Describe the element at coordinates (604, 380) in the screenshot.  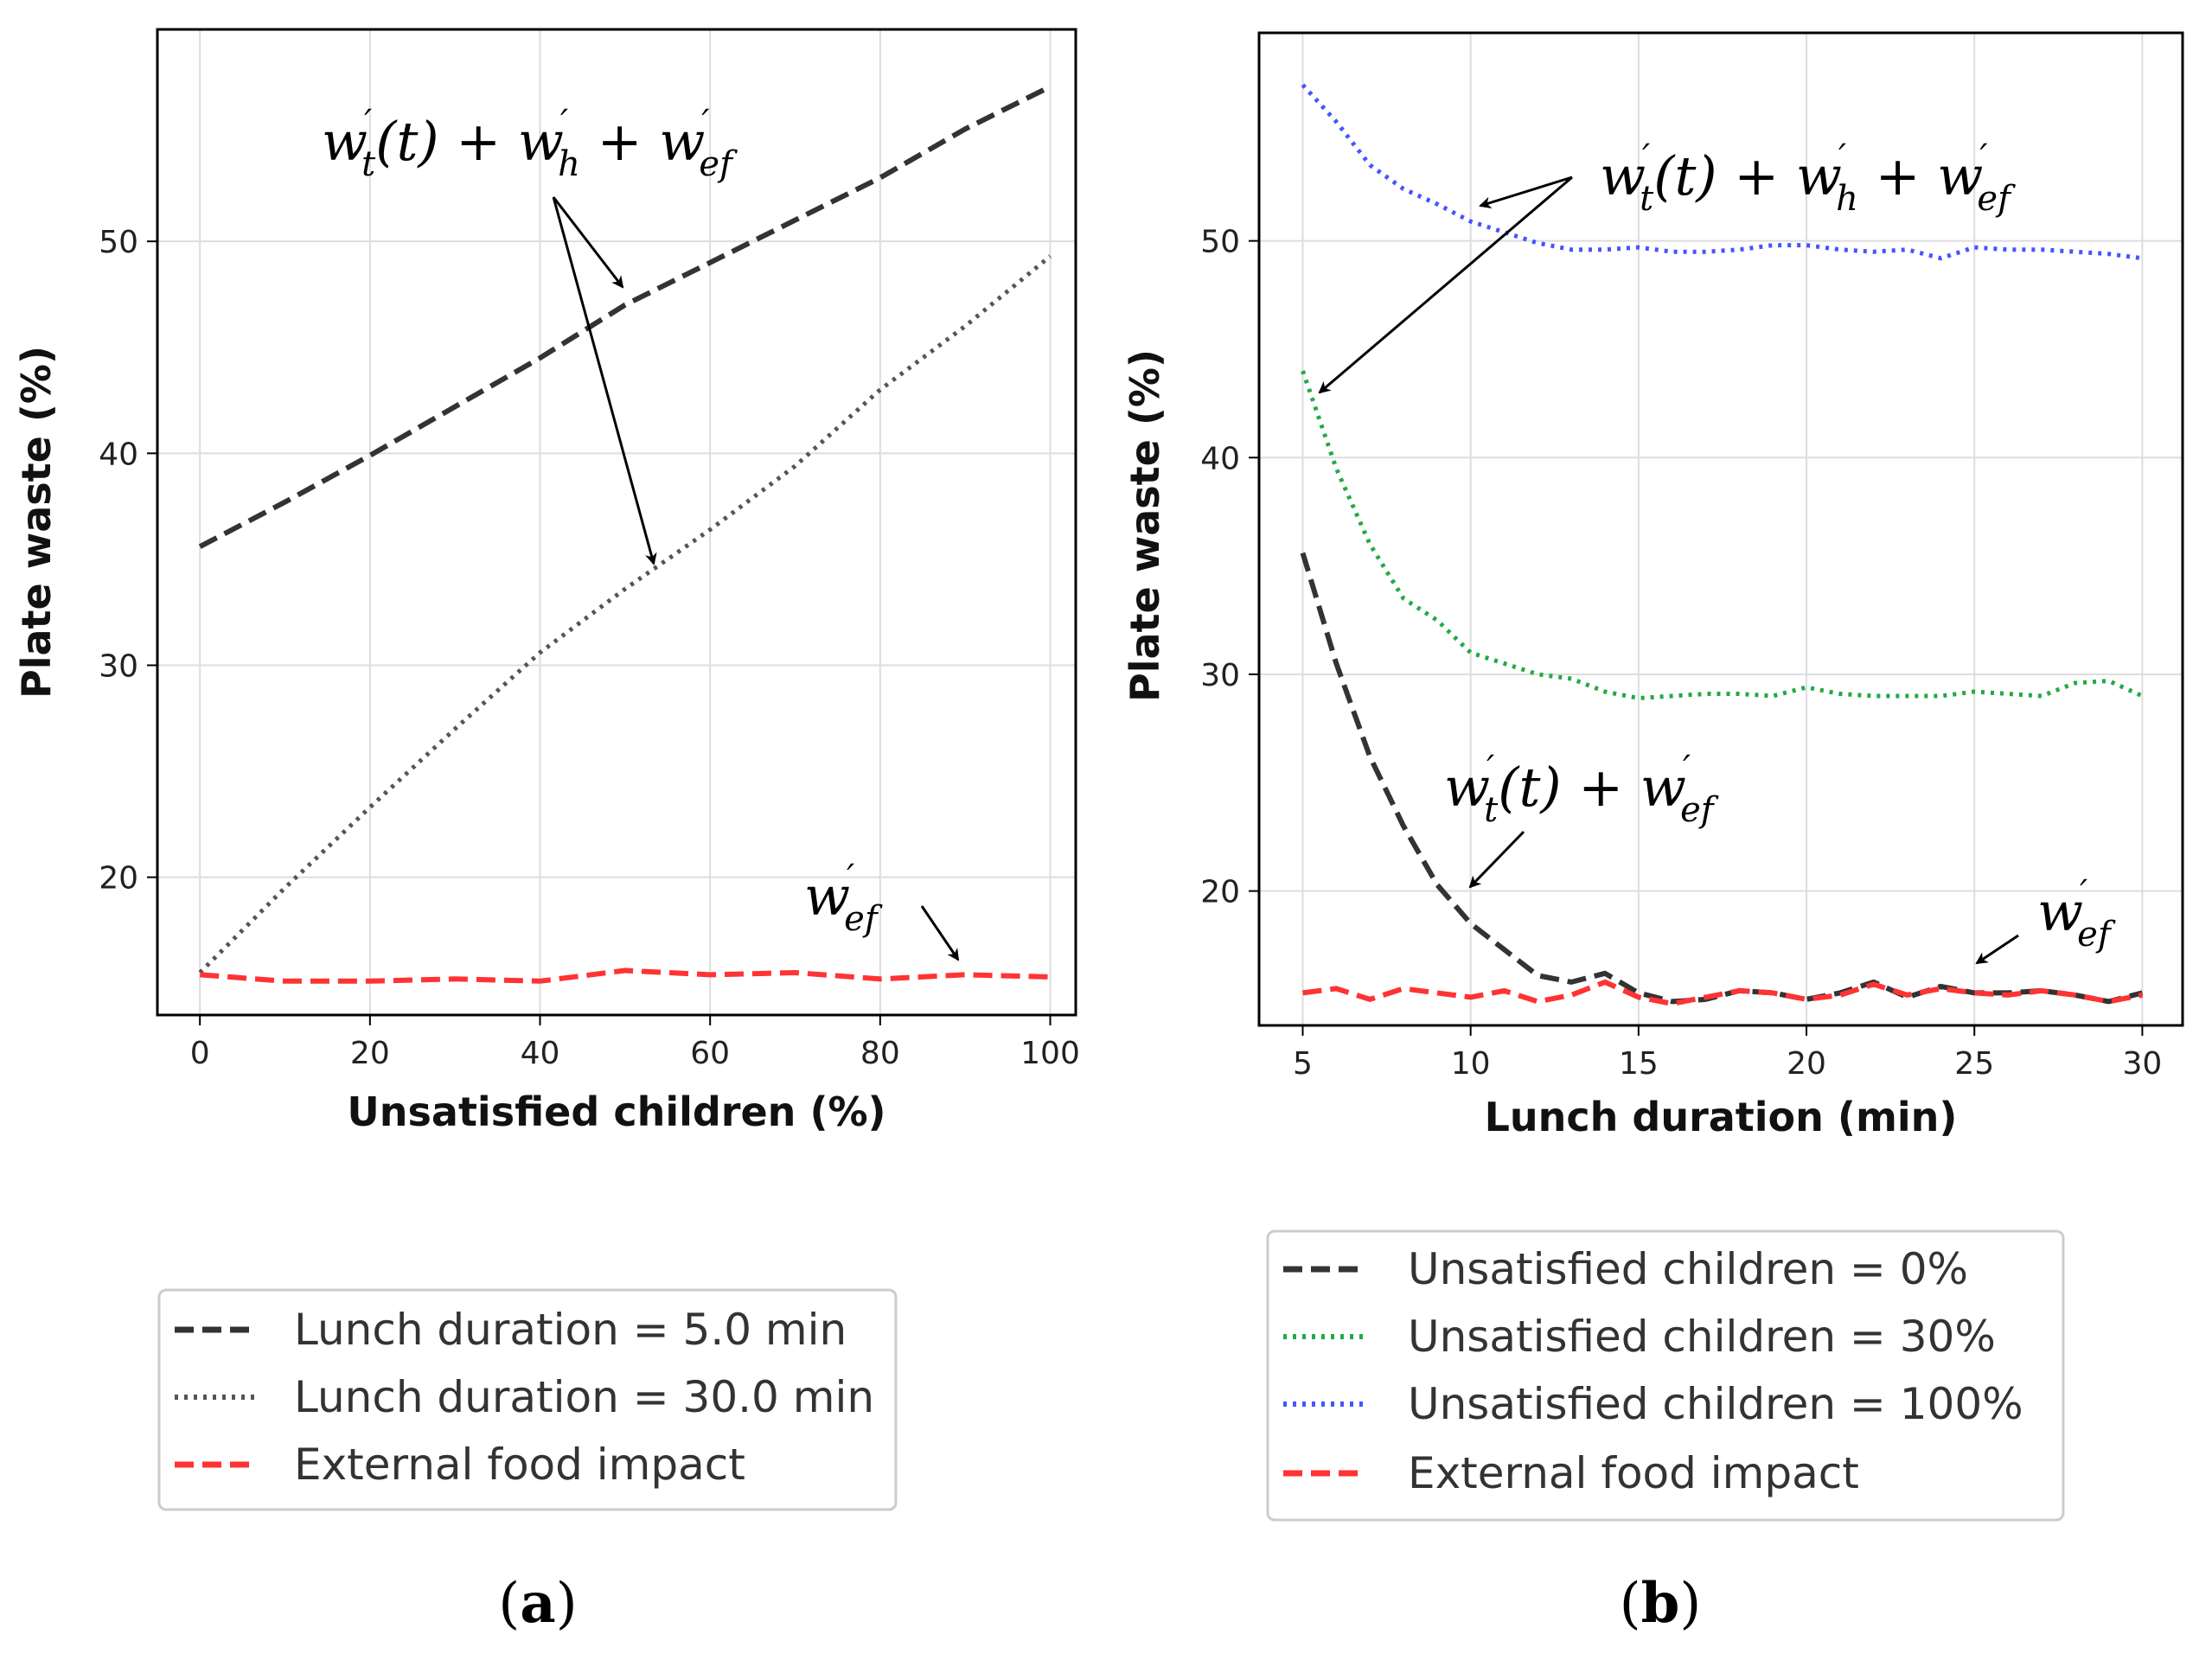
I see `annotation-arrow-a2` at that location.